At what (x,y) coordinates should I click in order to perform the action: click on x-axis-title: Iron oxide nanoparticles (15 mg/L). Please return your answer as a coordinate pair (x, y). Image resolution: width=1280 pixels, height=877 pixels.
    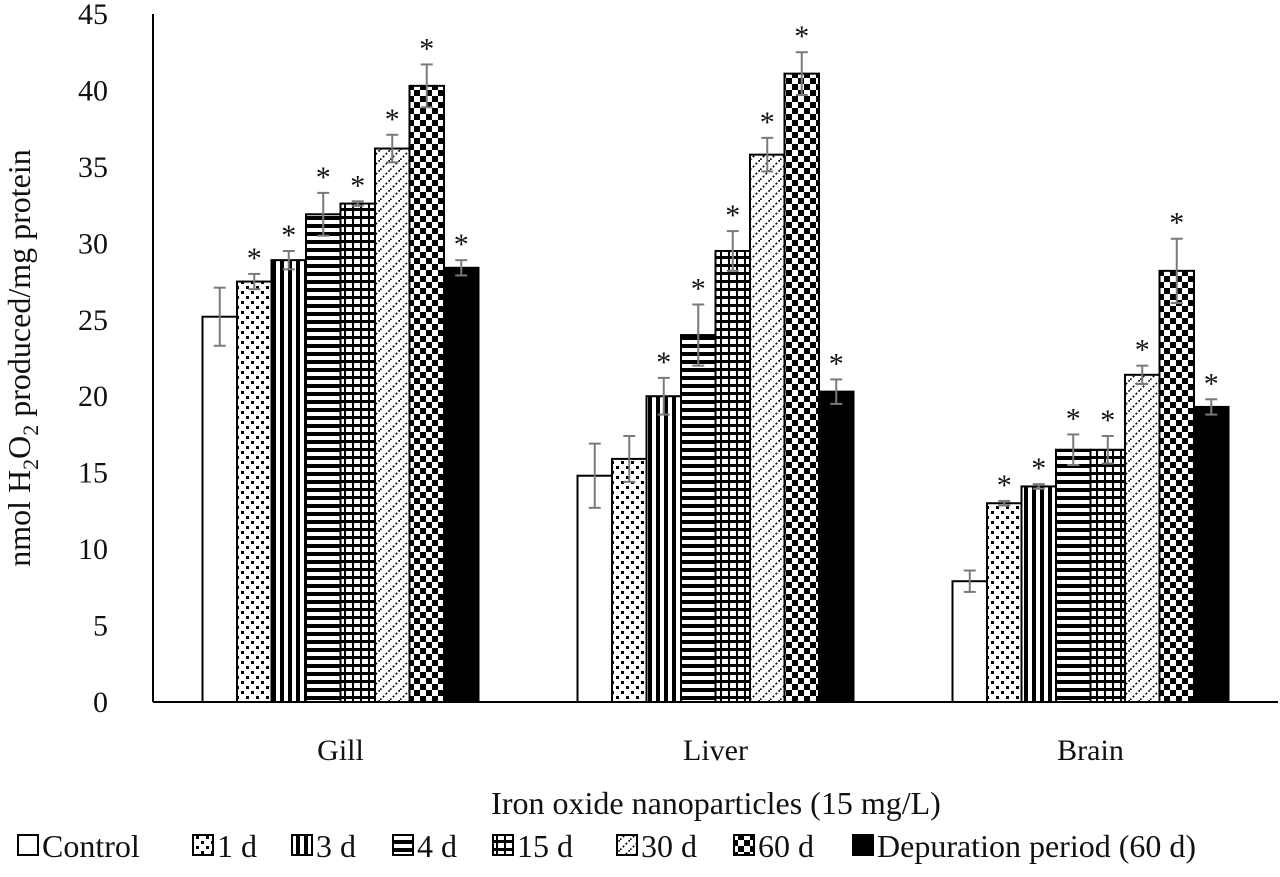
    Looking at the image, I should click on (716, 803).